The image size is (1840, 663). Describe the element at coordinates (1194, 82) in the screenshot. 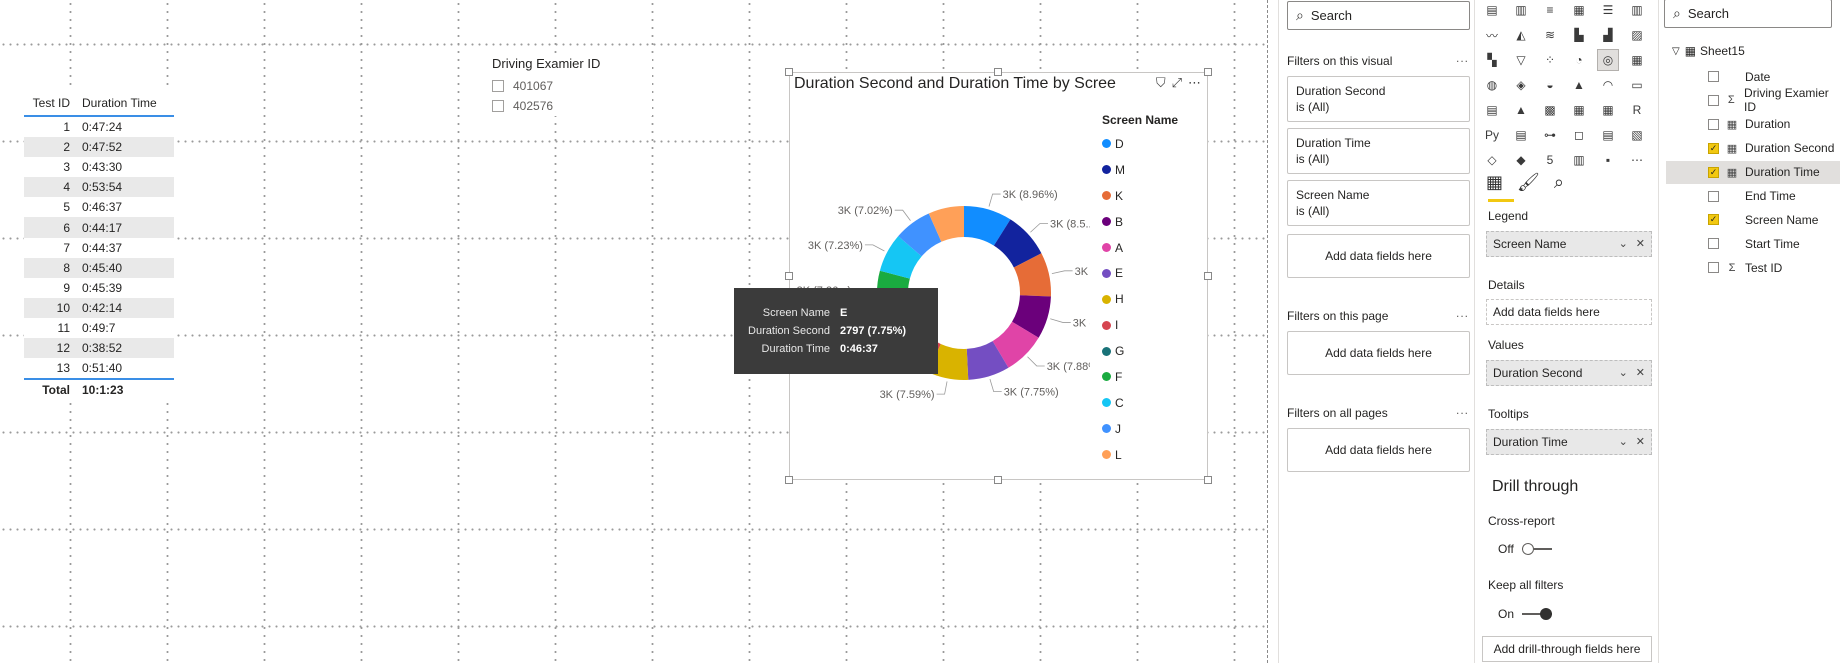

I see `more-options-icon: ⋯` at that location.